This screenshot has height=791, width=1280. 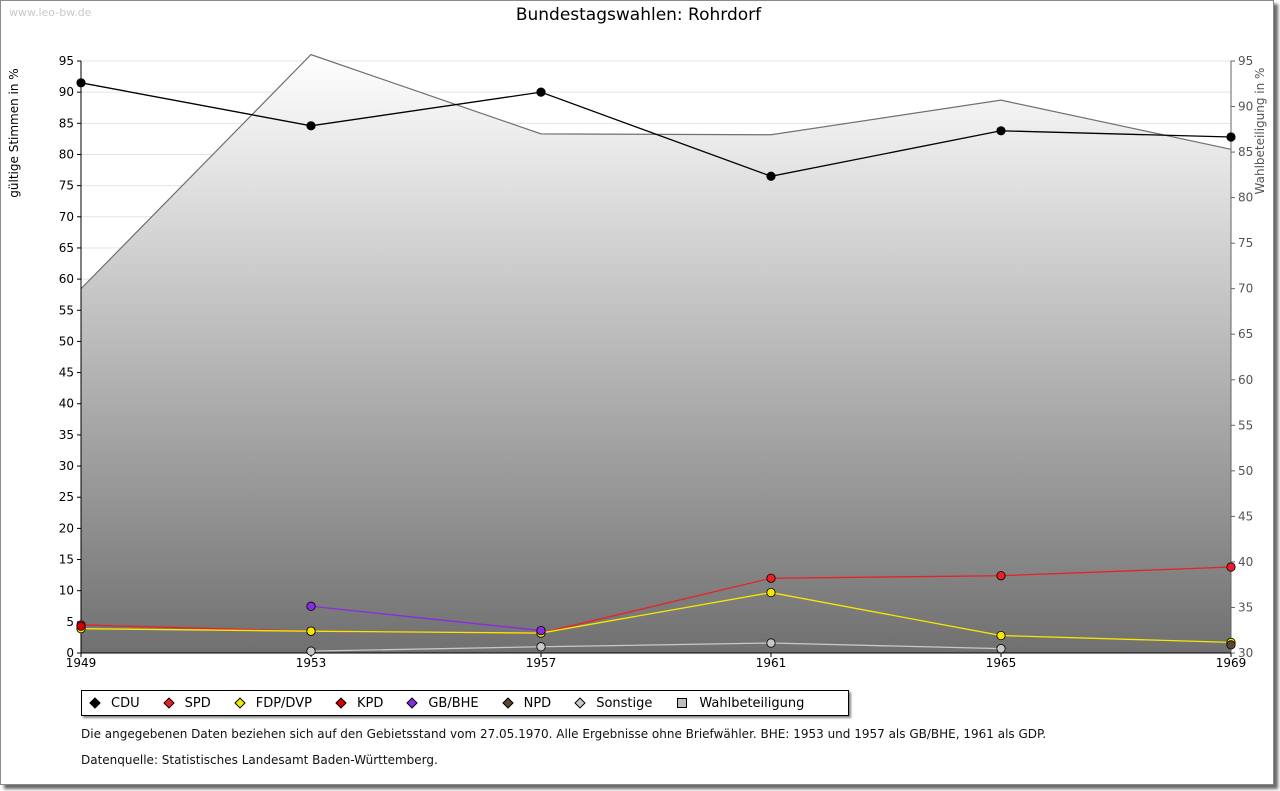 I want to click on legend-label: NPD, so click(x=537, y=703).